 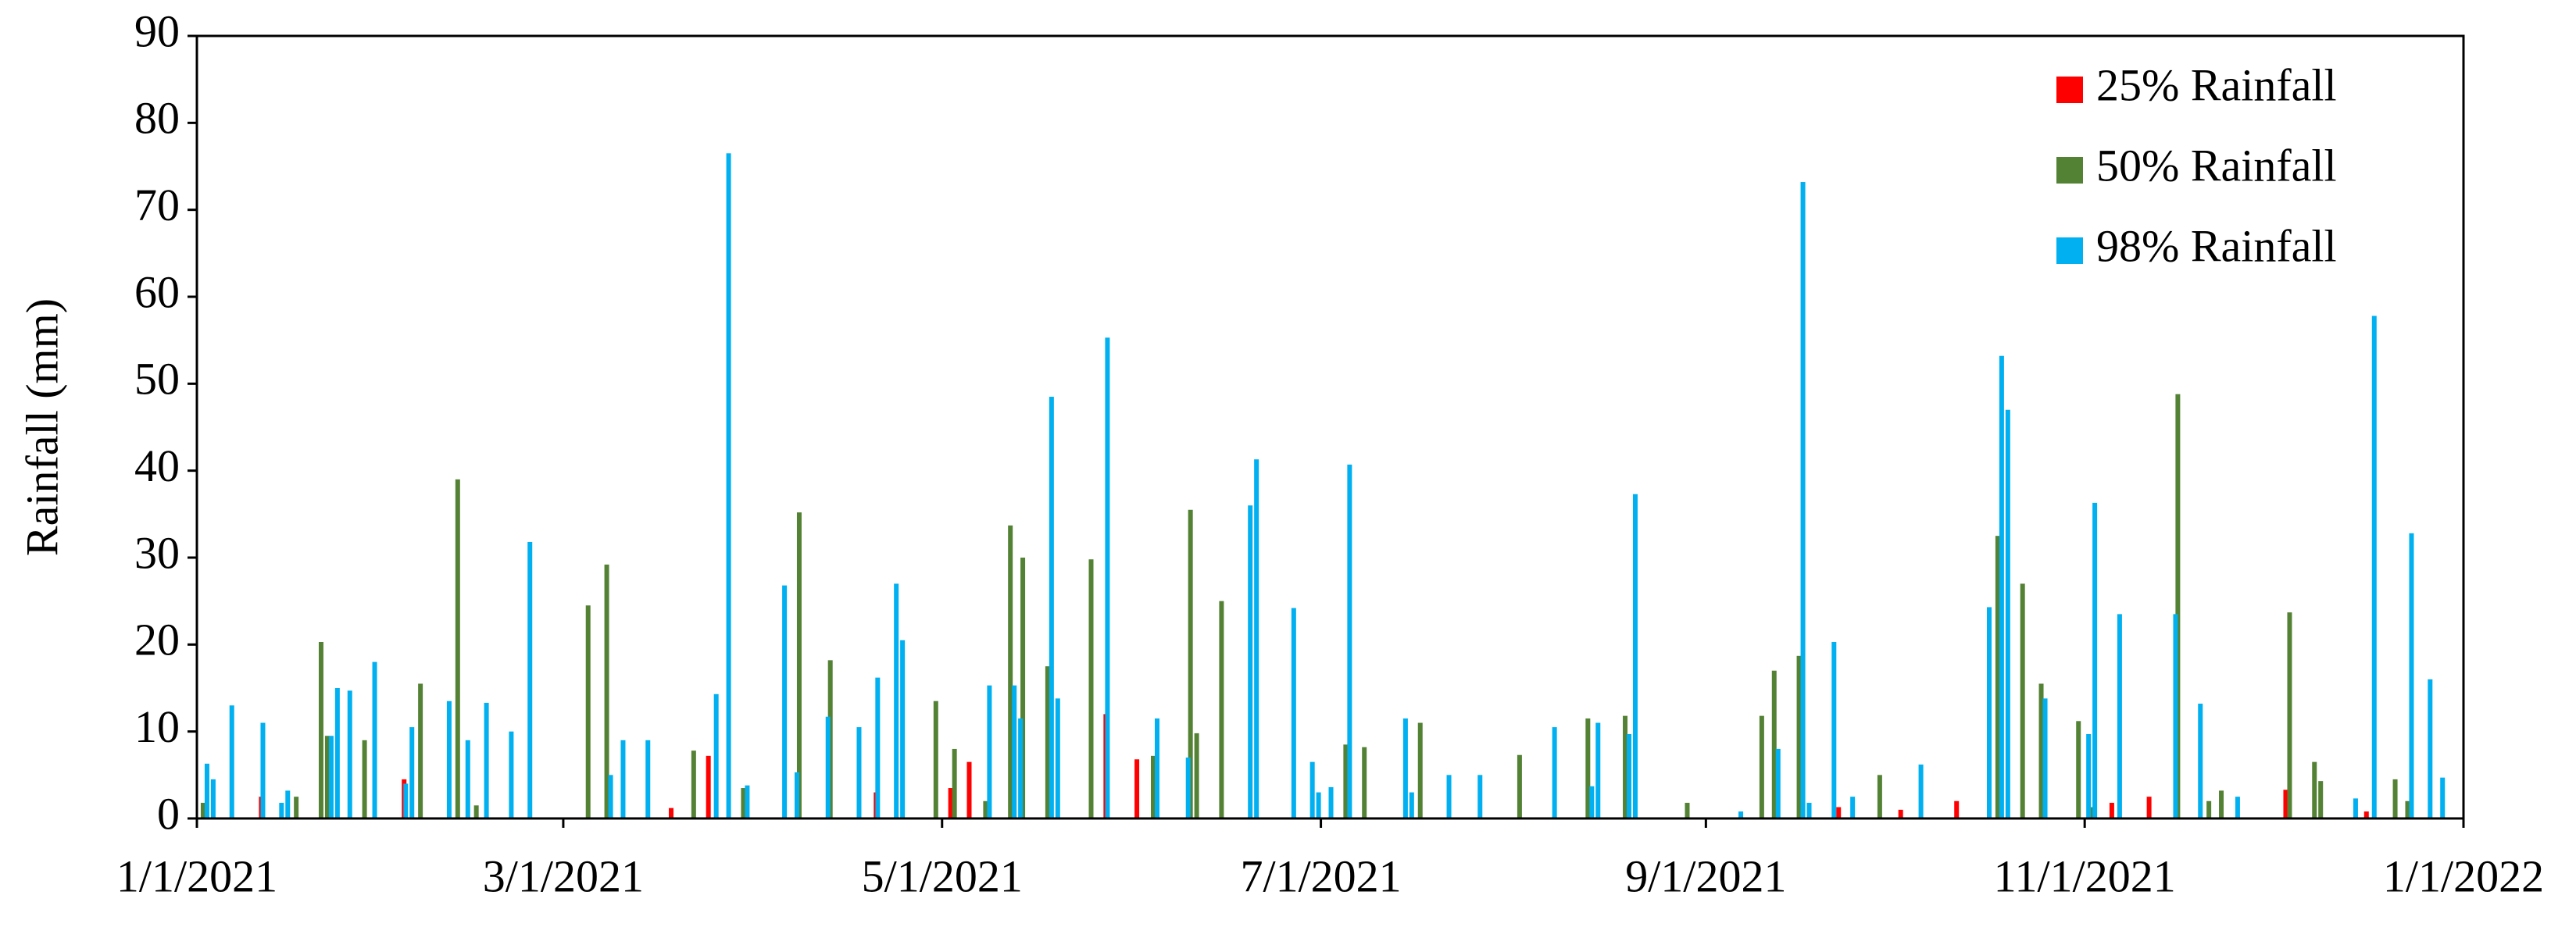 What do you see at coordinates (157, 379) in the screenshot?
I see `y-tick-label: 50` at bounding box center [157, 379].